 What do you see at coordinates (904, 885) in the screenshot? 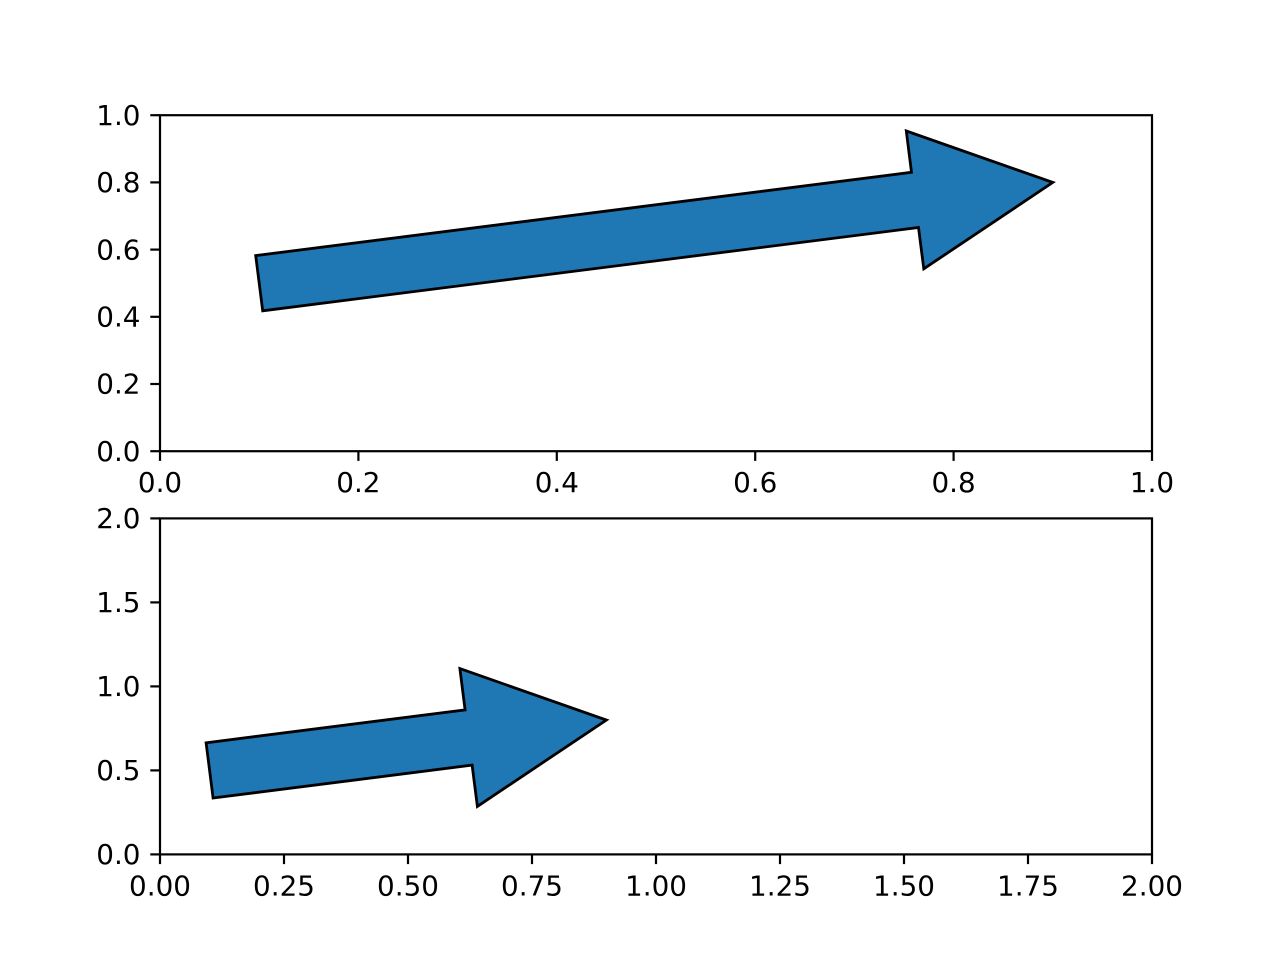
I see `subplot-2-x-tick-label: 1.50` at bounding box center [904, 885].